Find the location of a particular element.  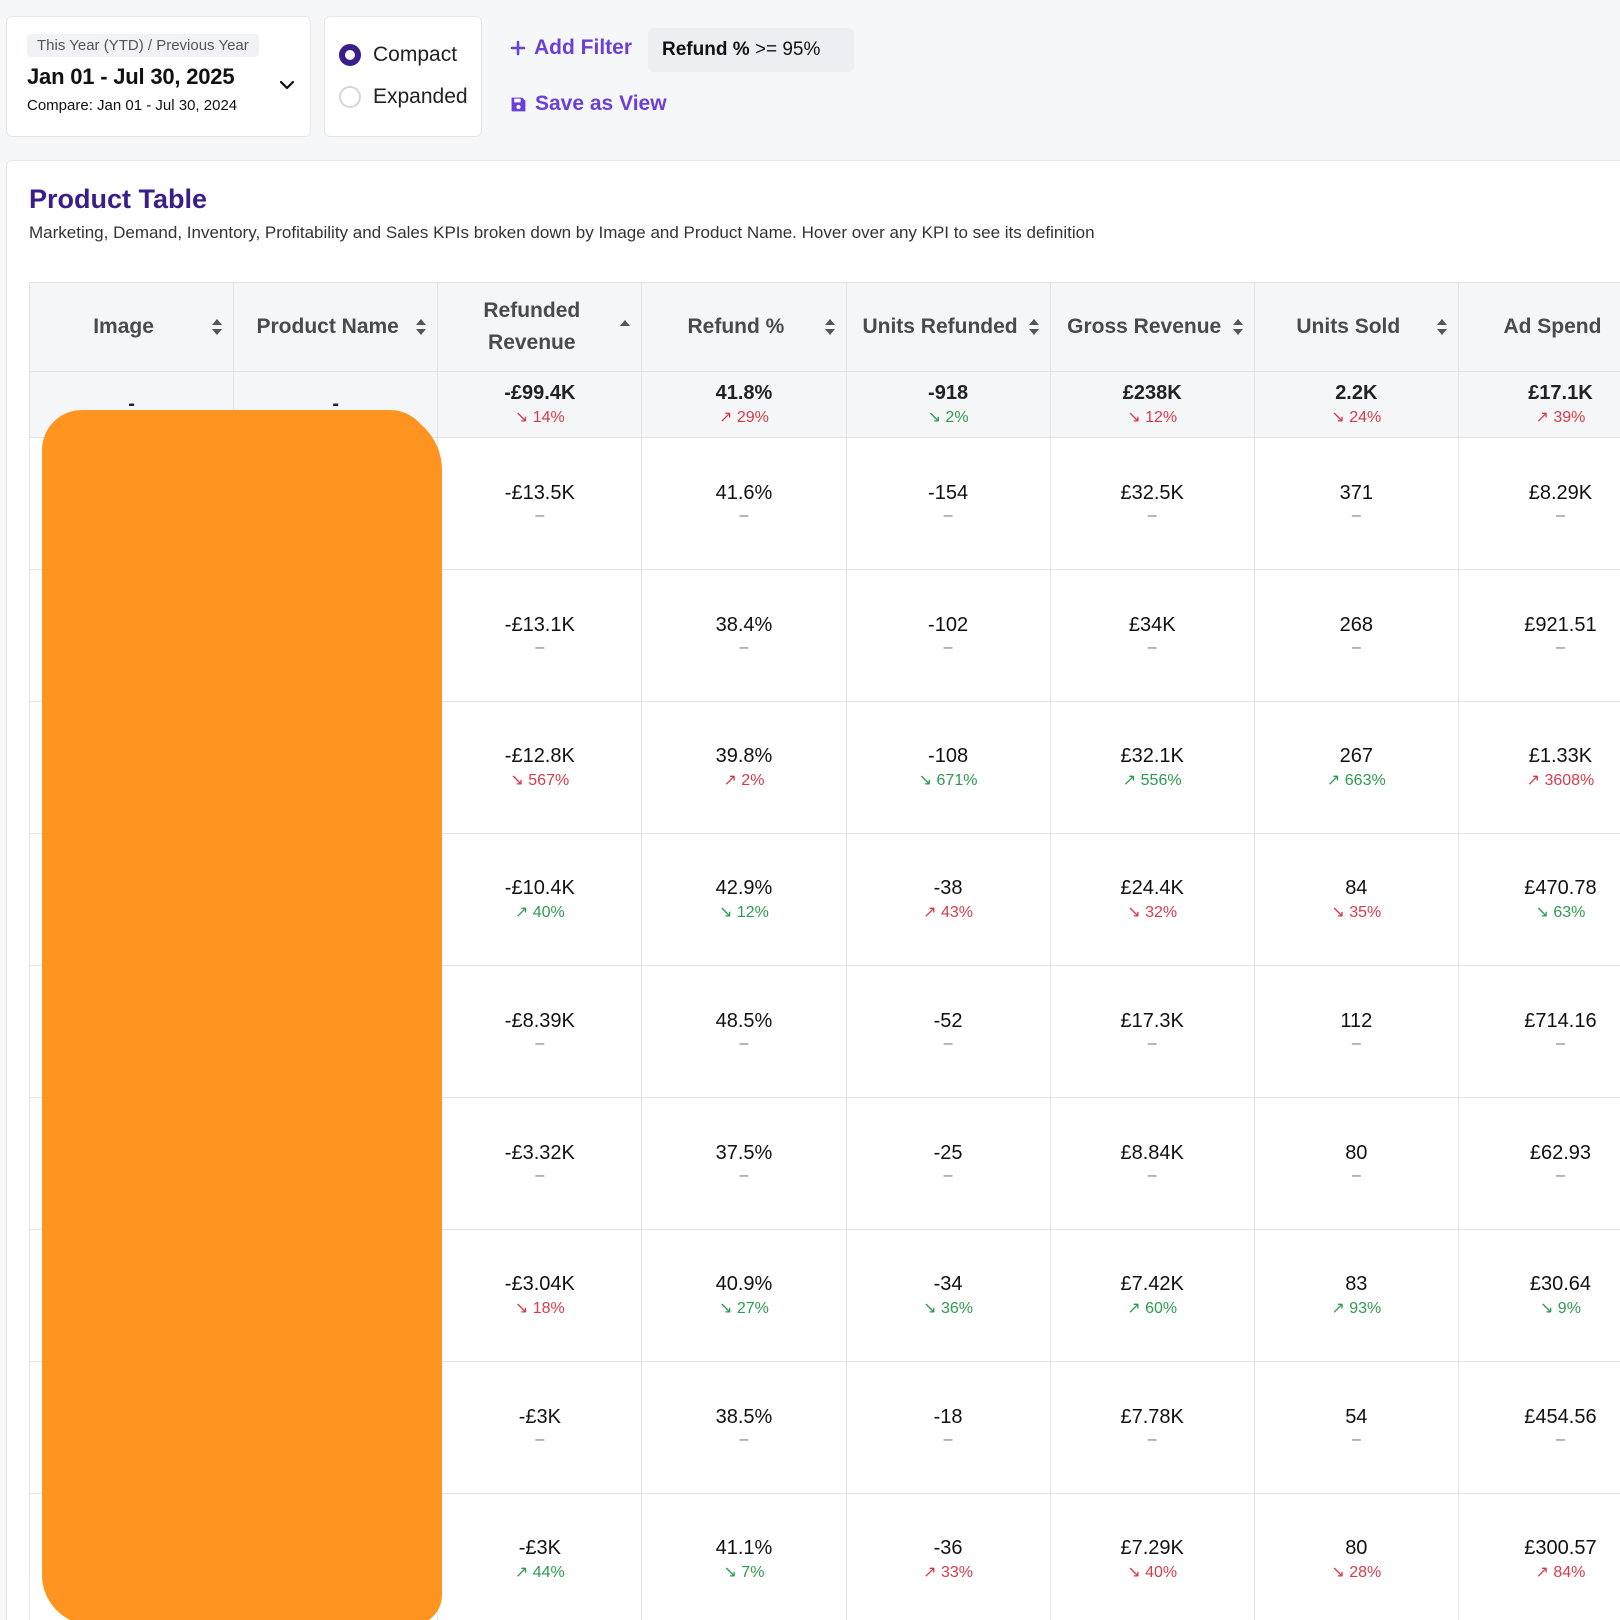

kpi-value: £1.33K is located at coordinates (1560, 756).